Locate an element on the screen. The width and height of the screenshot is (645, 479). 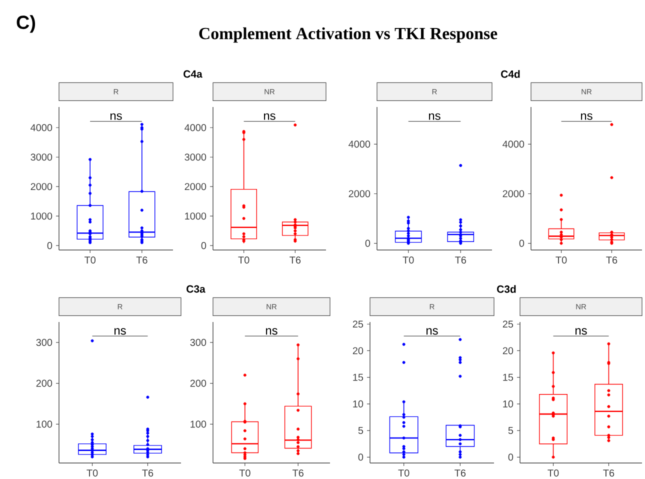
text: C3d is located at coordinates (506, 289).